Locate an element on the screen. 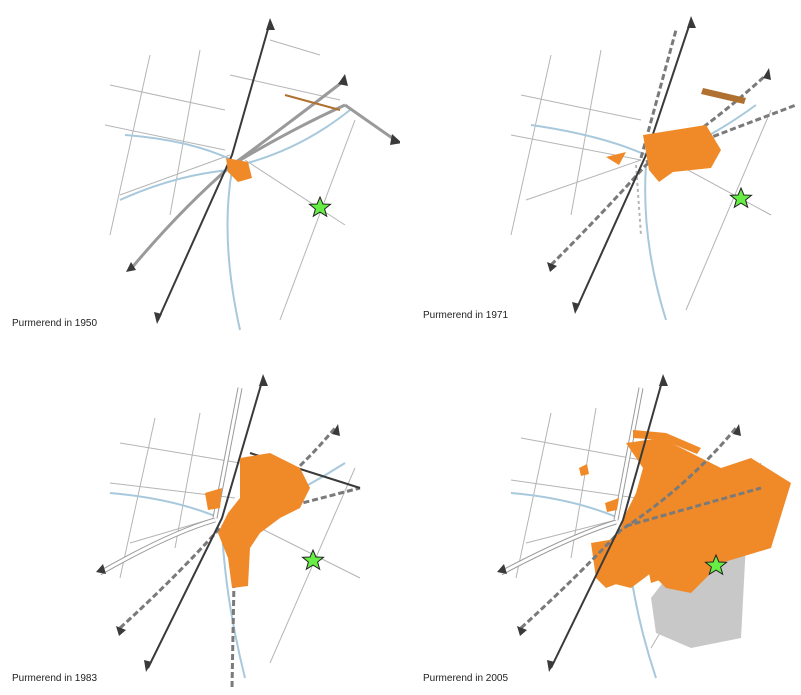 The image size is (801, 695). map-1983 is located at coordinates (228, 531).